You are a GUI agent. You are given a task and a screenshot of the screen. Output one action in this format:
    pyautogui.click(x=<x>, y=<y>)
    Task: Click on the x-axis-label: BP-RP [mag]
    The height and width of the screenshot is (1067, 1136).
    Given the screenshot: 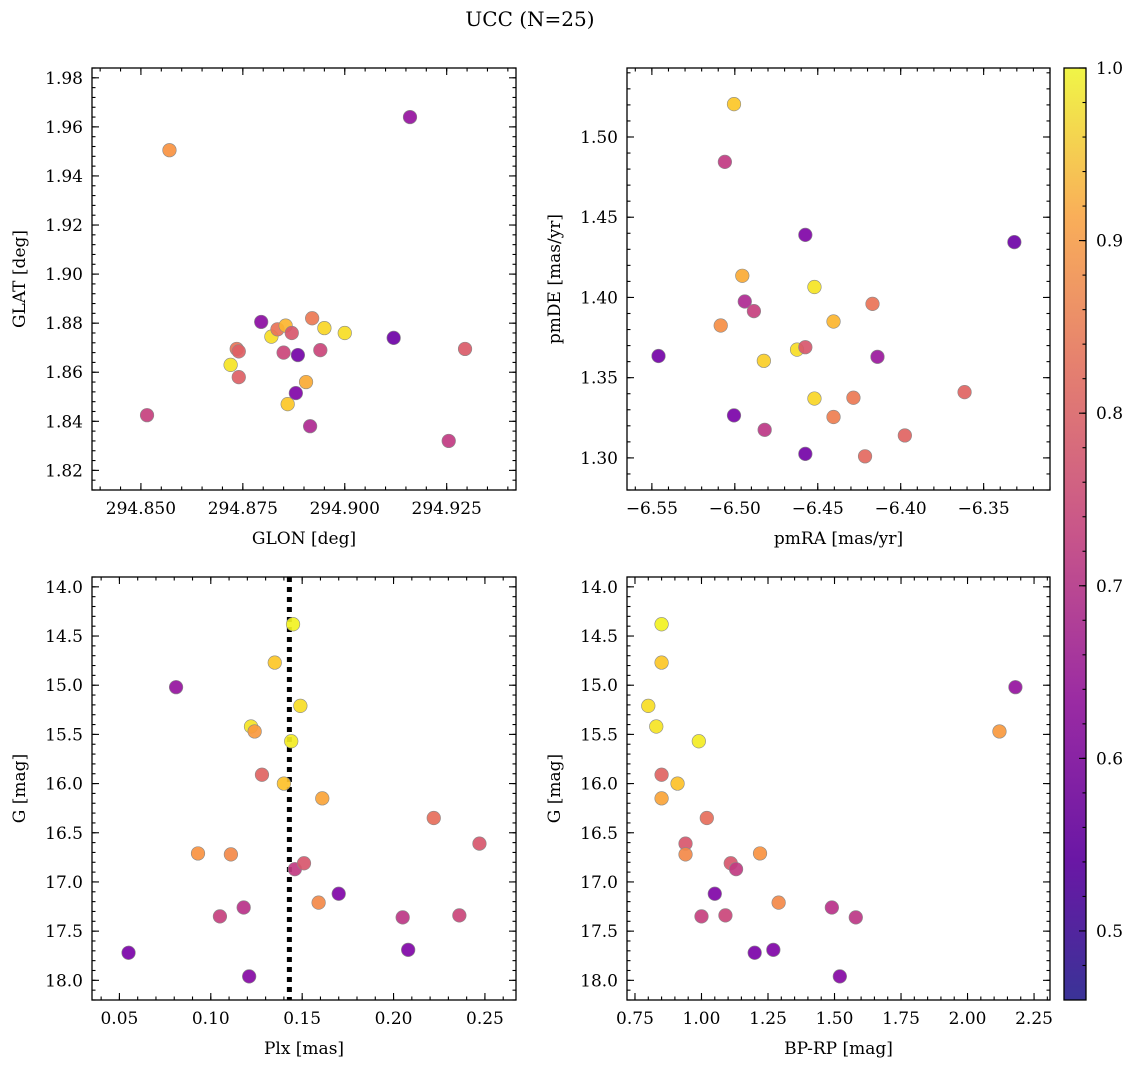 What is the action you would take?
    pyautogui.click(x=838, y=1049)
    